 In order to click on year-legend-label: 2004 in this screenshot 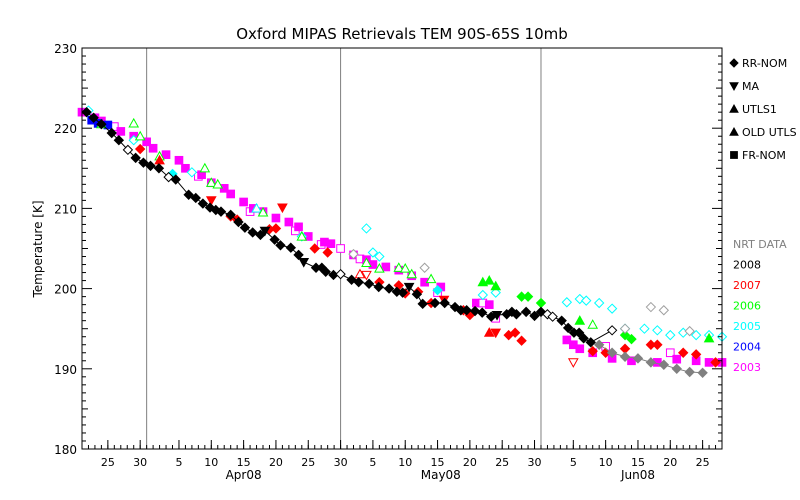, I will do `click(747, 347)`.